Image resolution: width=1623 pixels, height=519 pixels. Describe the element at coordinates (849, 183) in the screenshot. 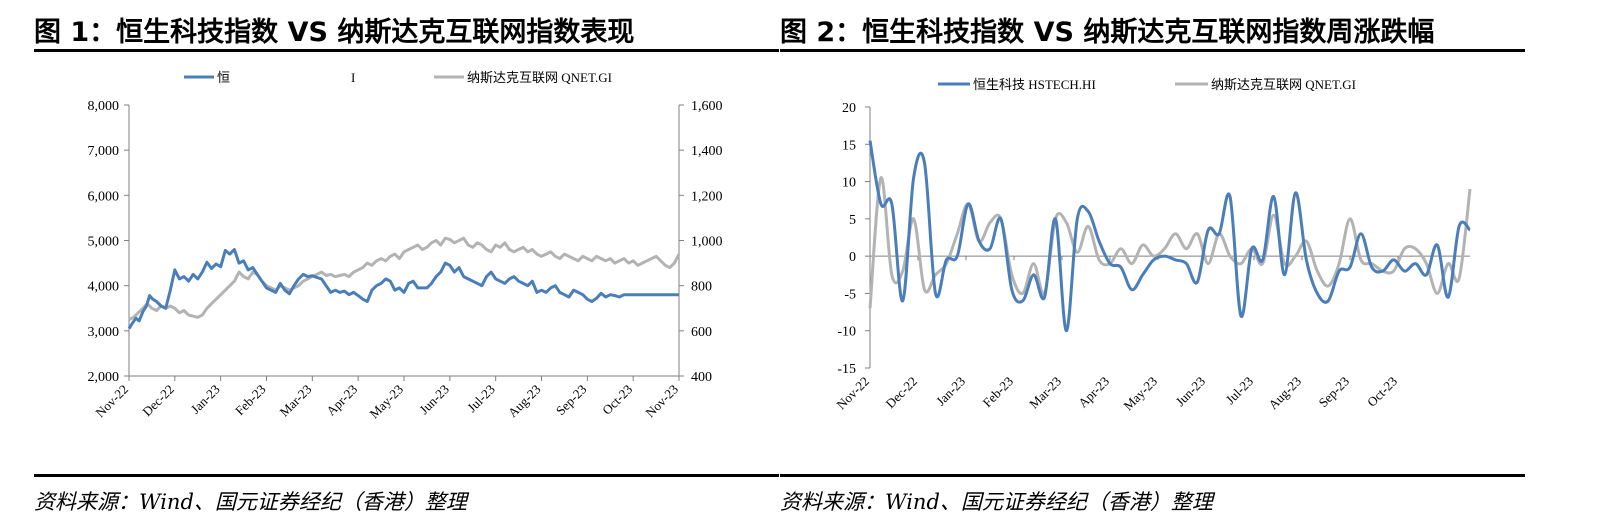

I see `y-tick-label: 10` at that location.